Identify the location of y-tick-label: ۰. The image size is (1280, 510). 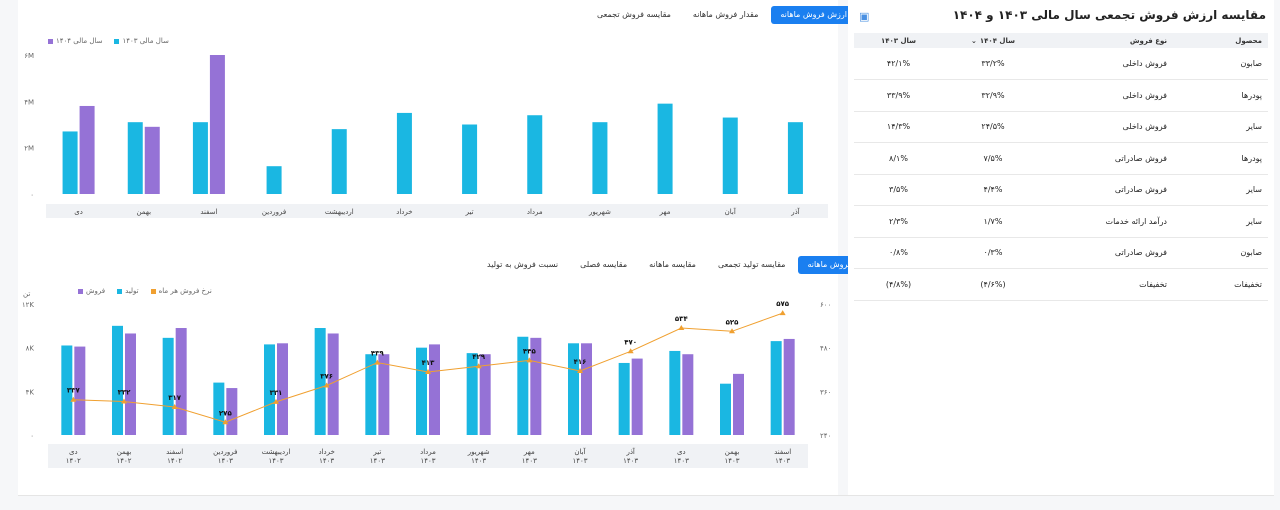
(32, 195).